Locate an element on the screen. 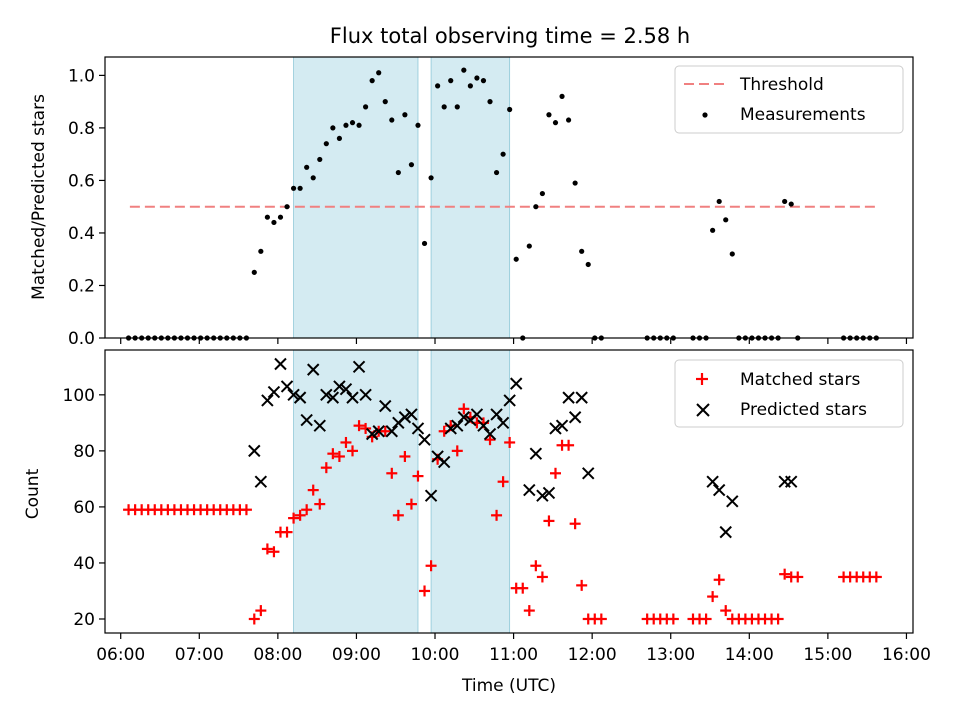  y-tick-label: 0.2 is located at coordinates (81, 286).